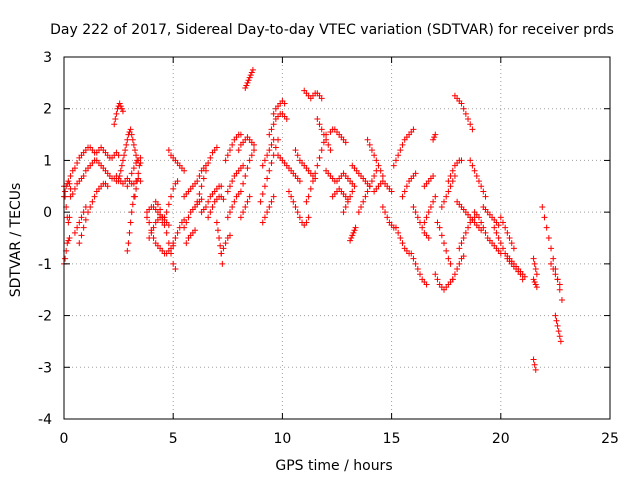 Image resolution: width=640 pixels, height=480 pixels. I want to click on x-tick-label: 5, so click(173, 439).